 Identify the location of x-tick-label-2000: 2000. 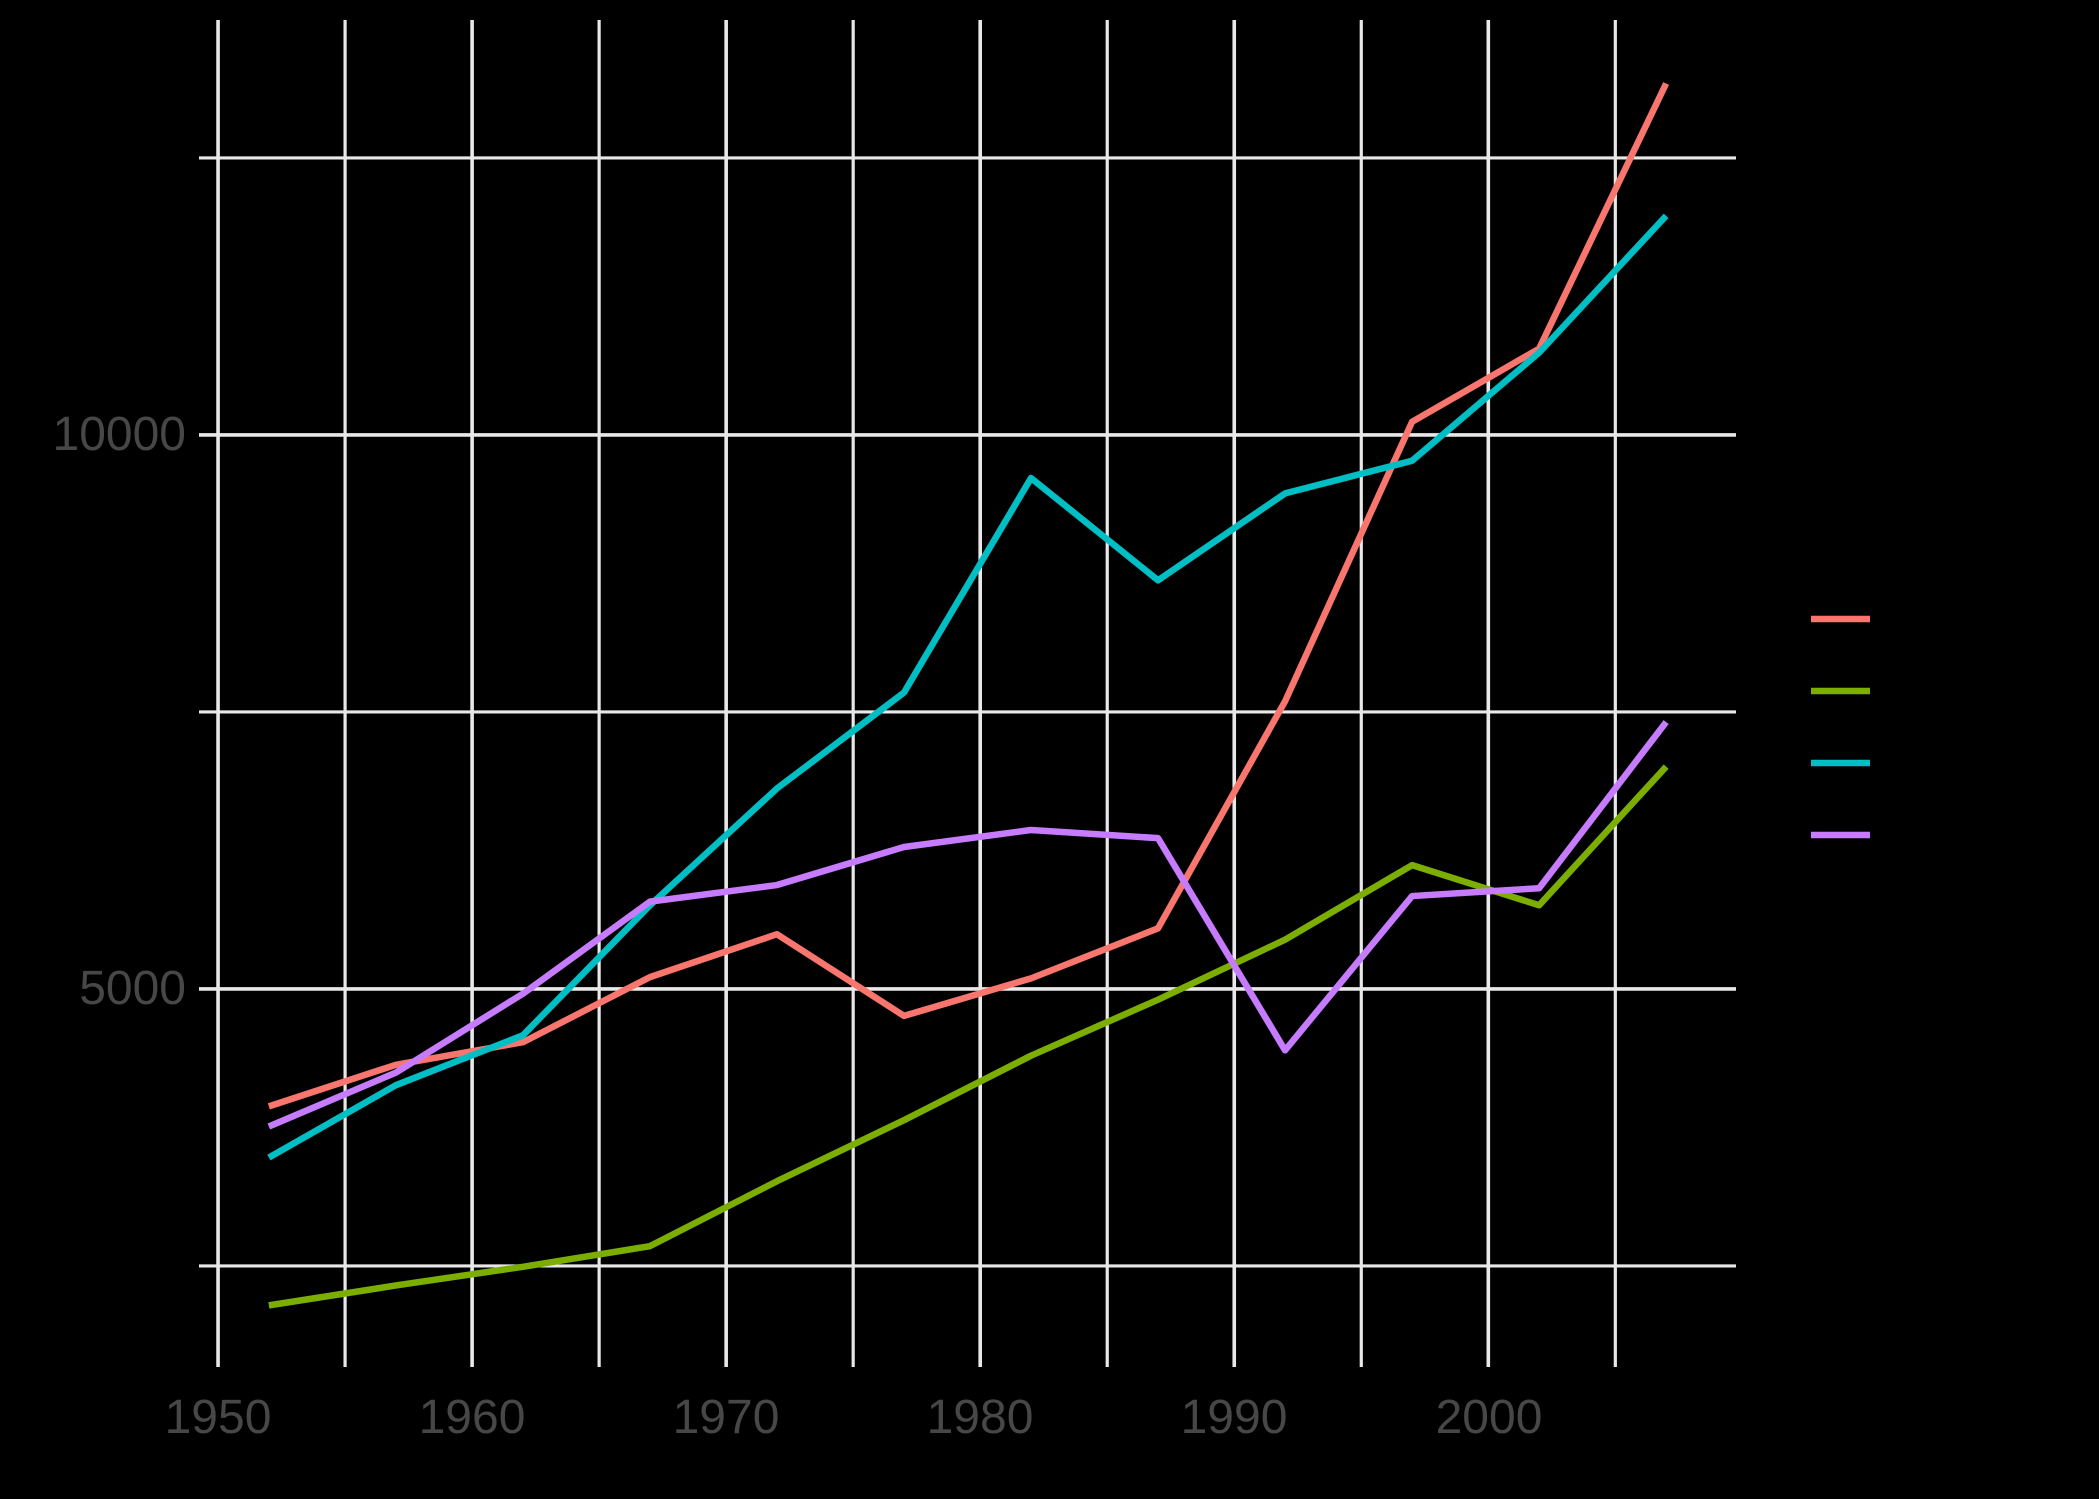
(1489, 1417).